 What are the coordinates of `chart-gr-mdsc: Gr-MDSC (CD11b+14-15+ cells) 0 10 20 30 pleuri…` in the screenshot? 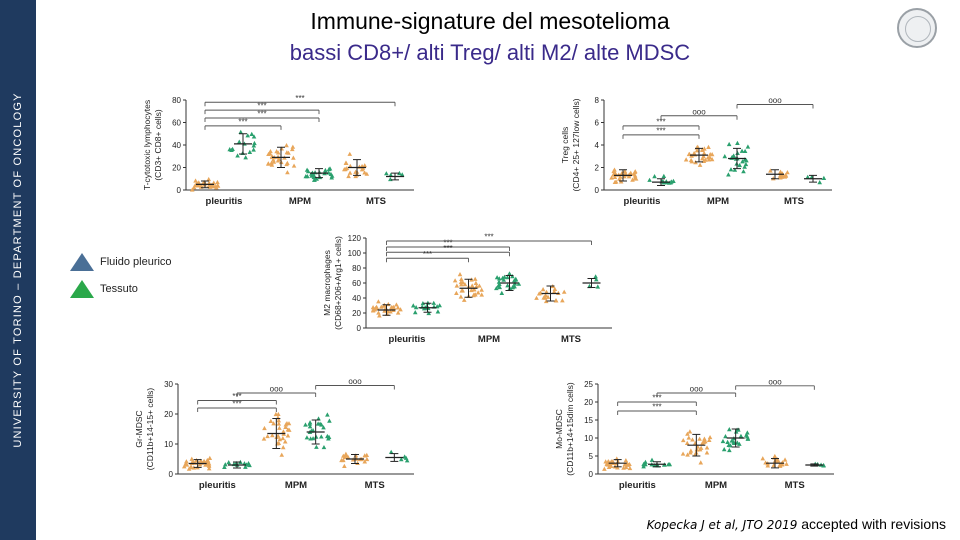 It's located at (274, 434).